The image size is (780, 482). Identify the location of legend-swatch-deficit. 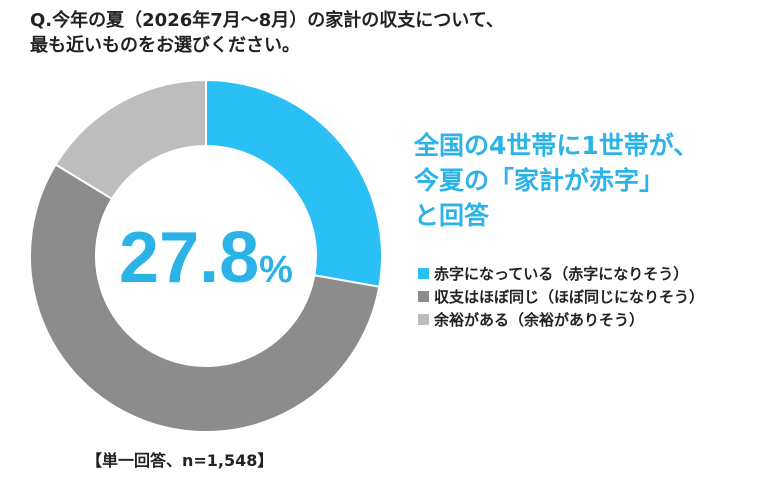
(423, 273).